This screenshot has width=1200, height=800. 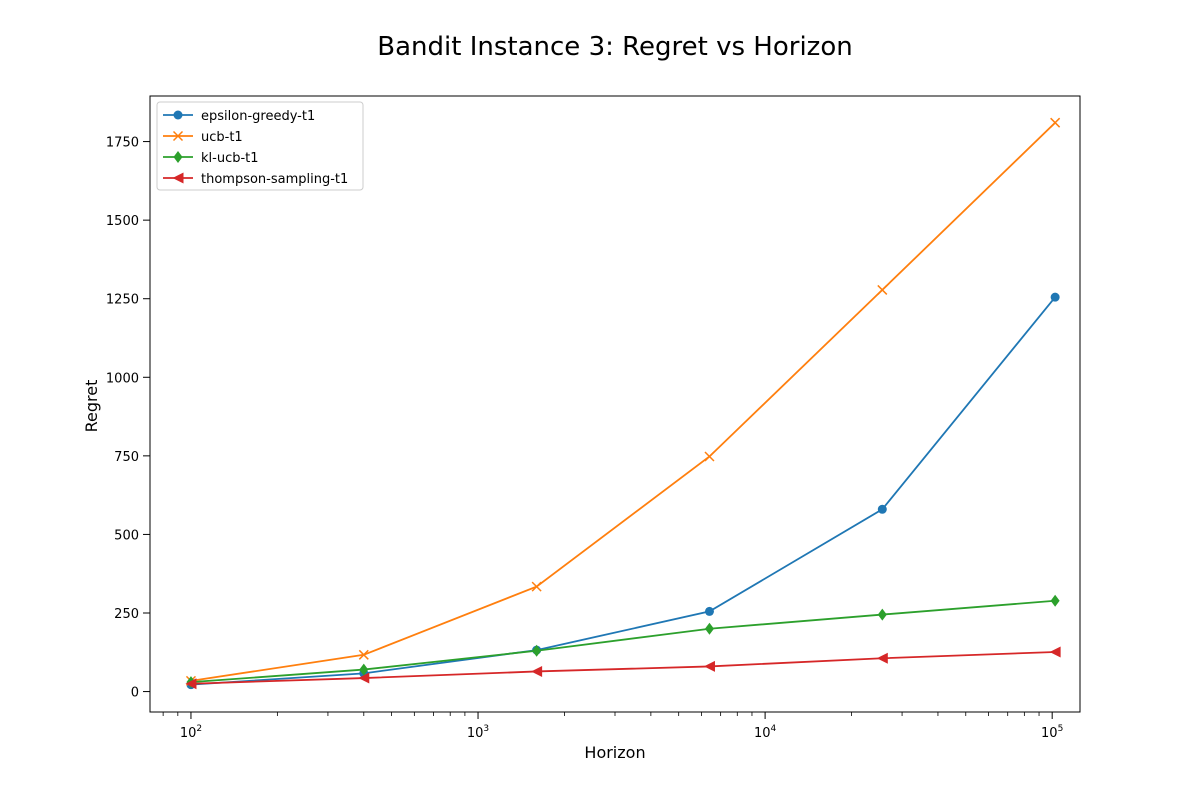 I want to click on x-tick-exponent: 2, so click(x=199, y=729).